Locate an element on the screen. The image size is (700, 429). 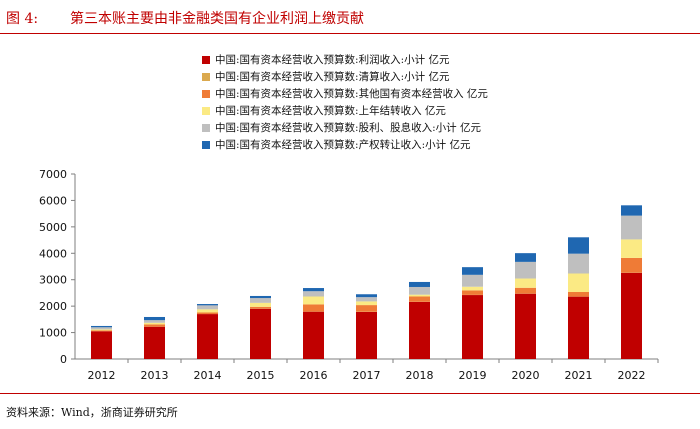
x-tick-label: 2012 is located at coordinates (102, 375).